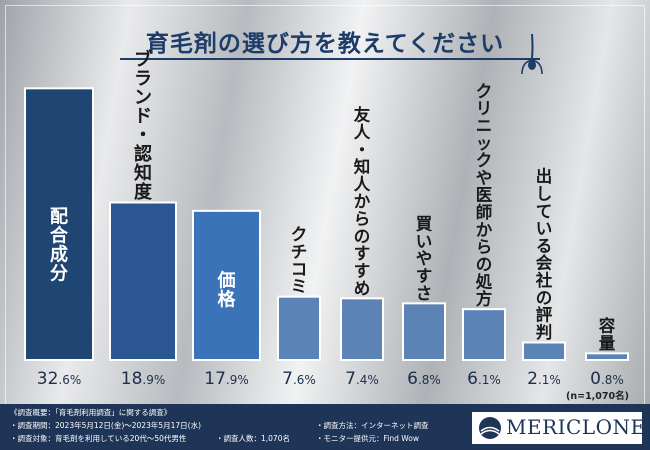  Describe the element at coordinates (372, 425) in the screenshot. I see `footer-method: ・調査方法：インターネット調査` at that location.